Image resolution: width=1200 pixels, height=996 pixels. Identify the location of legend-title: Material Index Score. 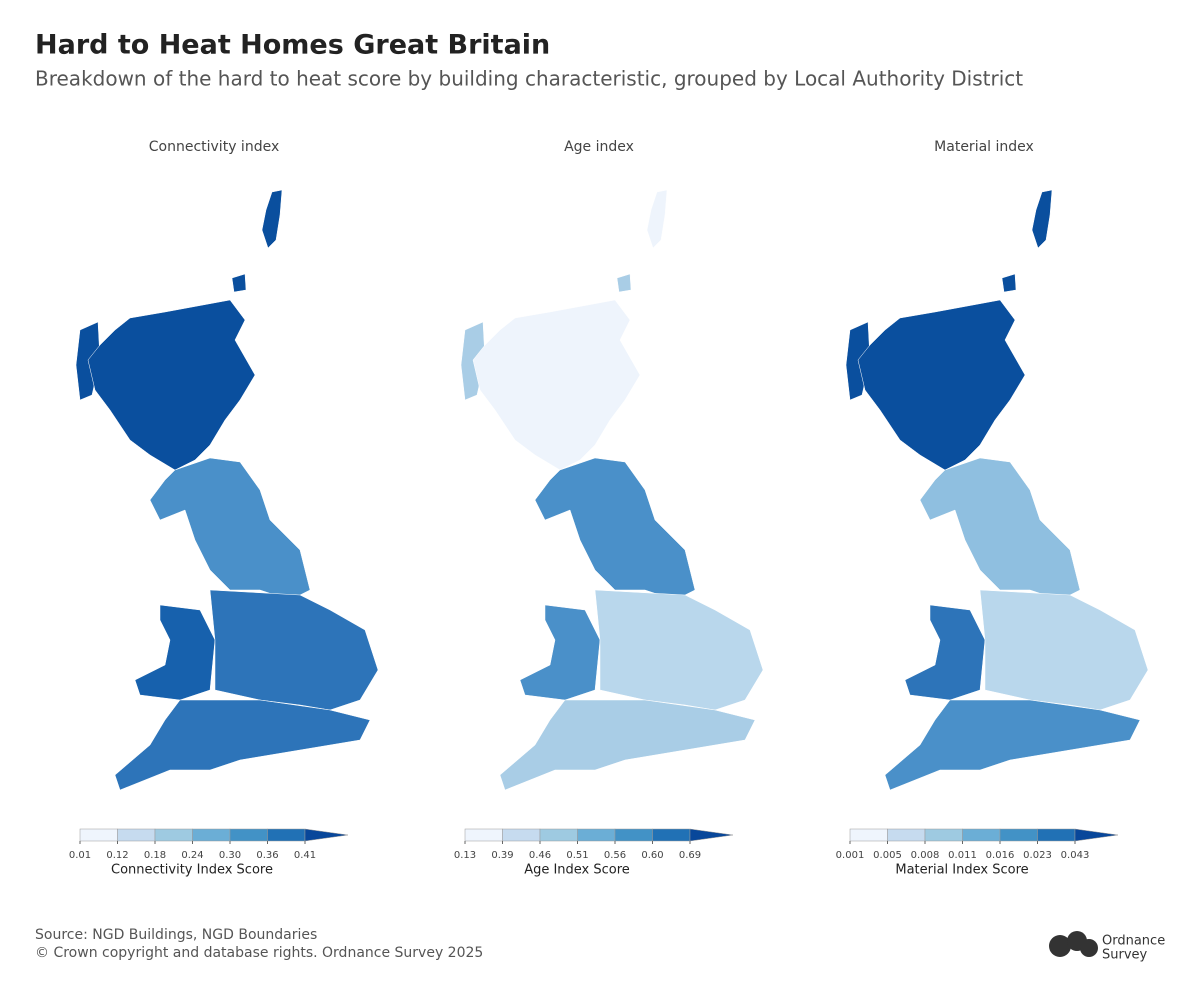
(961, 870).